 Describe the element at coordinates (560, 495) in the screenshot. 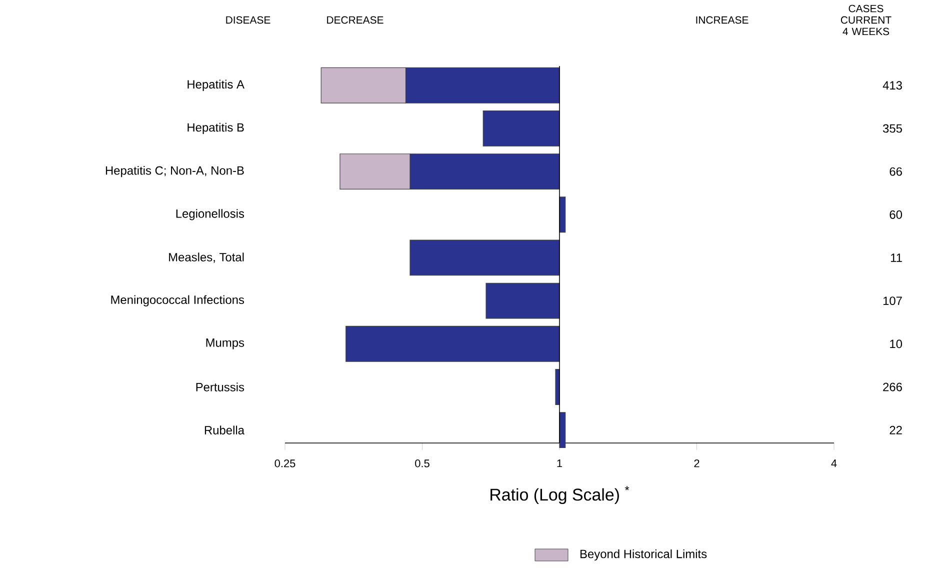

I see `x-axis-title: Ratio (Log Scale) $^{*}$` at that location.